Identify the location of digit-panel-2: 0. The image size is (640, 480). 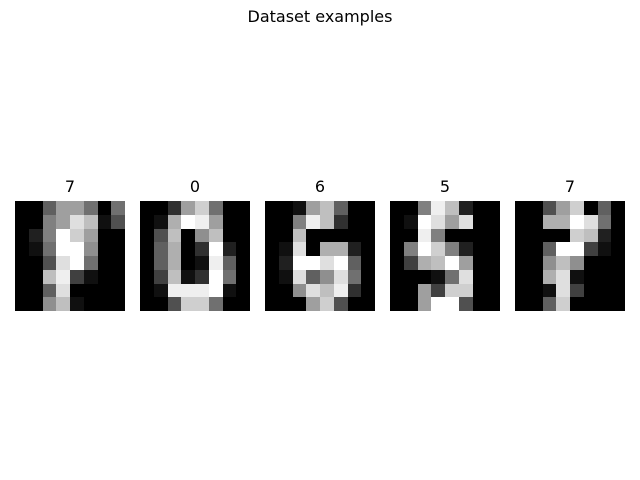
(195, 243).